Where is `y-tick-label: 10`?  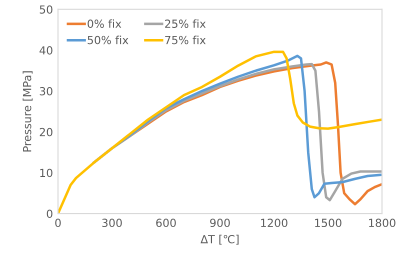
y-tick-label: 10 is located at coordinates (46, 173).